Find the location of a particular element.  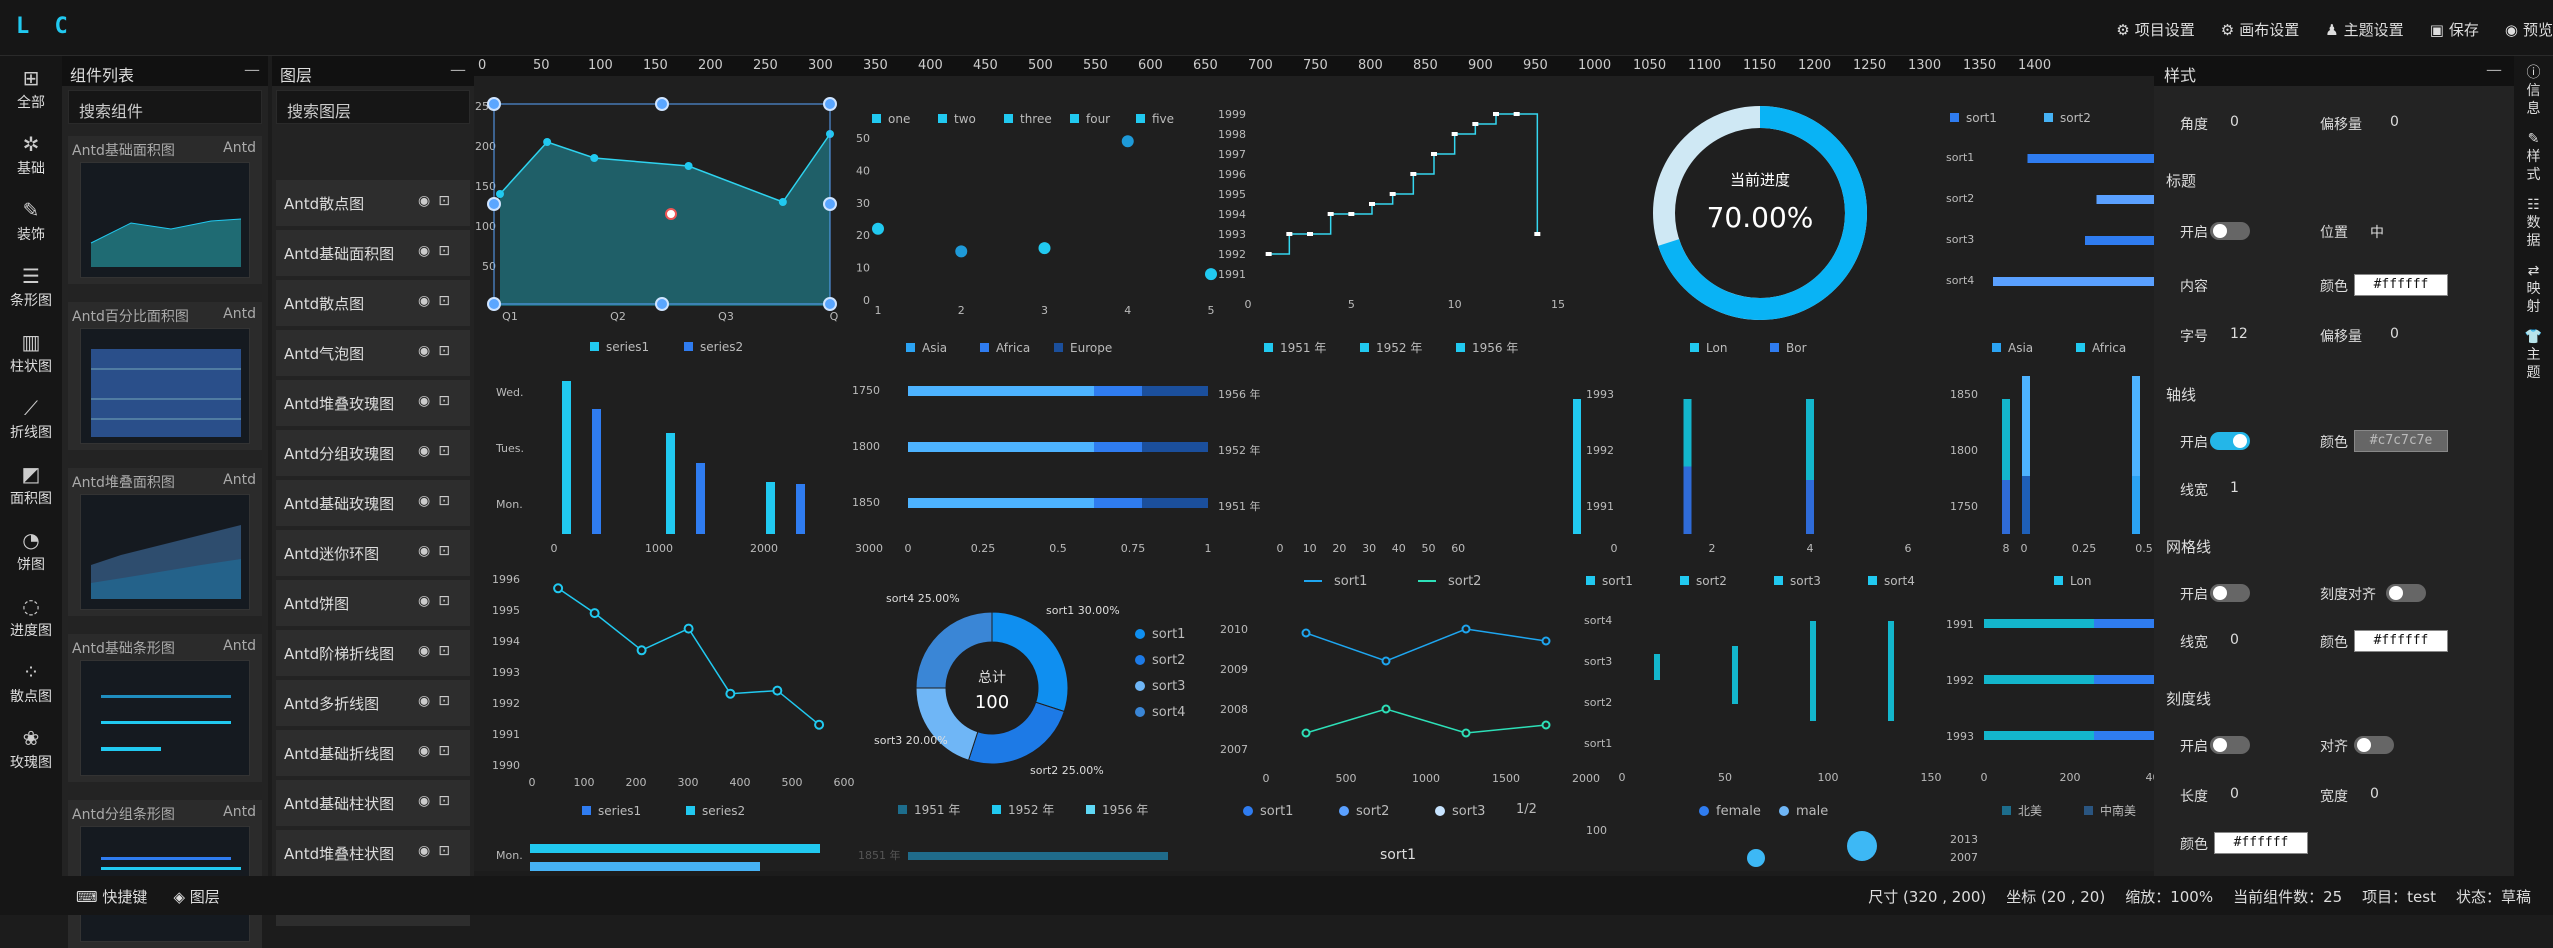

bar-chart-sort: sort1 sort2 sort1 sort2 sort3 sort4 is located at coordinates (2050, 199).